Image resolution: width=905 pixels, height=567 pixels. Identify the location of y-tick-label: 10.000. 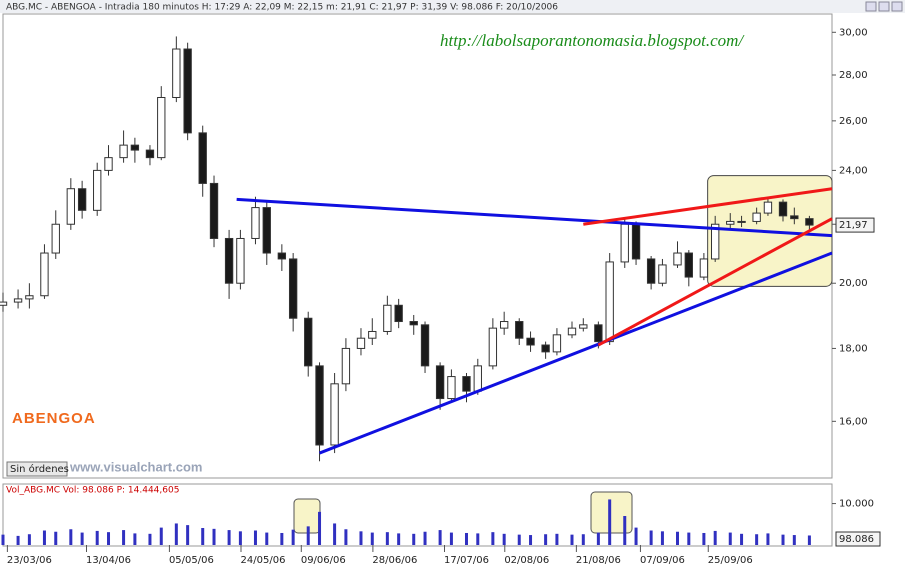
(856, 504).